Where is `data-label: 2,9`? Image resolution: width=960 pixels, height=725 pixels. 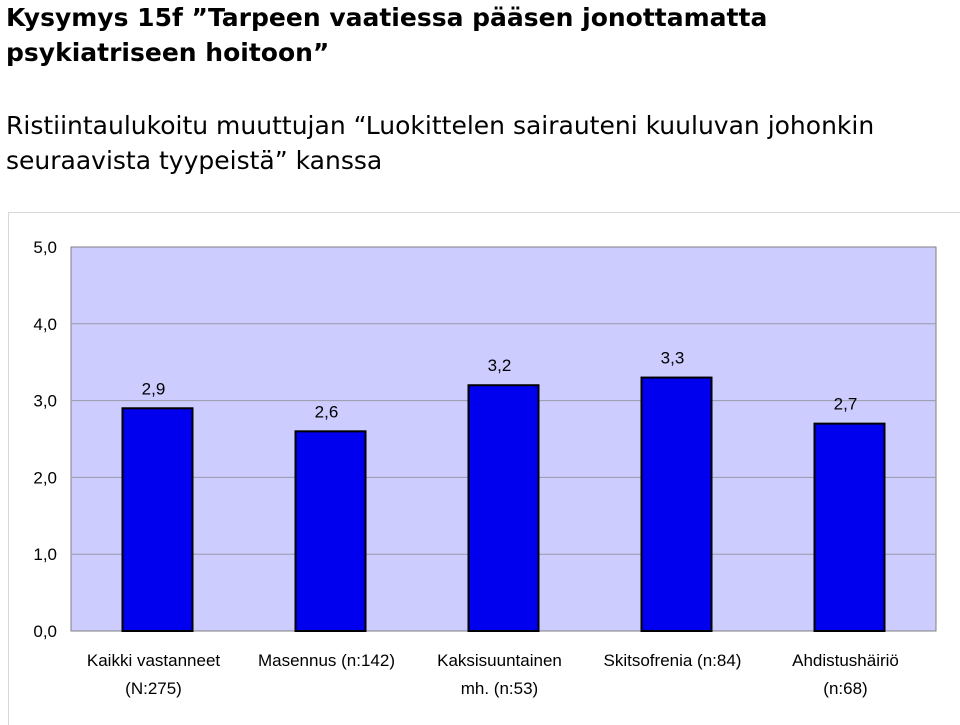
data-label: 2,9 is located at coordinates (154, 388).